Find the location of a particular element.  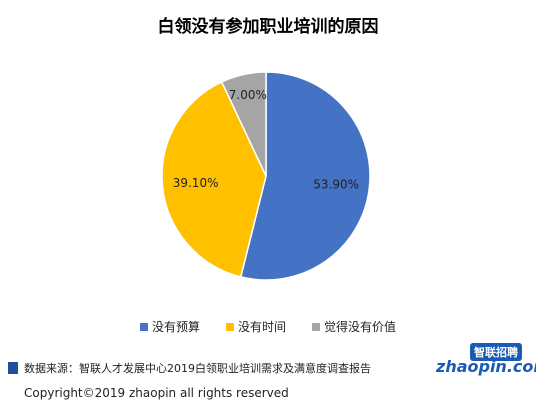

pie-slice-time is located at coordinates (214, 179).